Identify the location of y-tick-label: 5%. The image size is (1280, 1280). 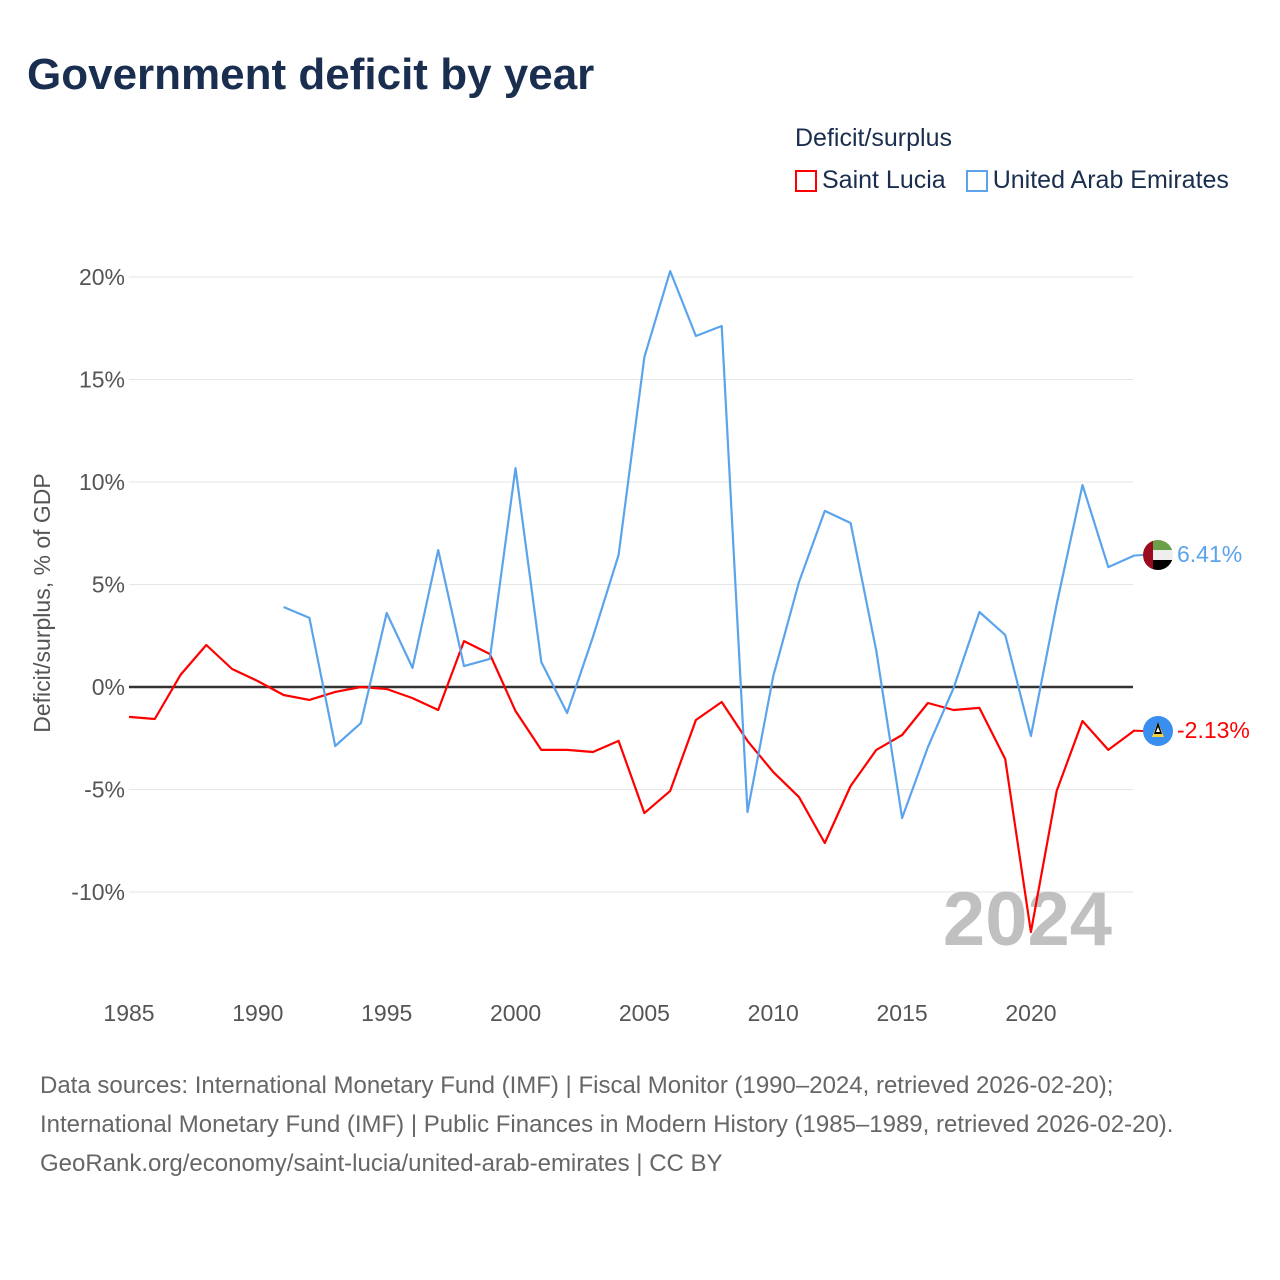
(108, 585).